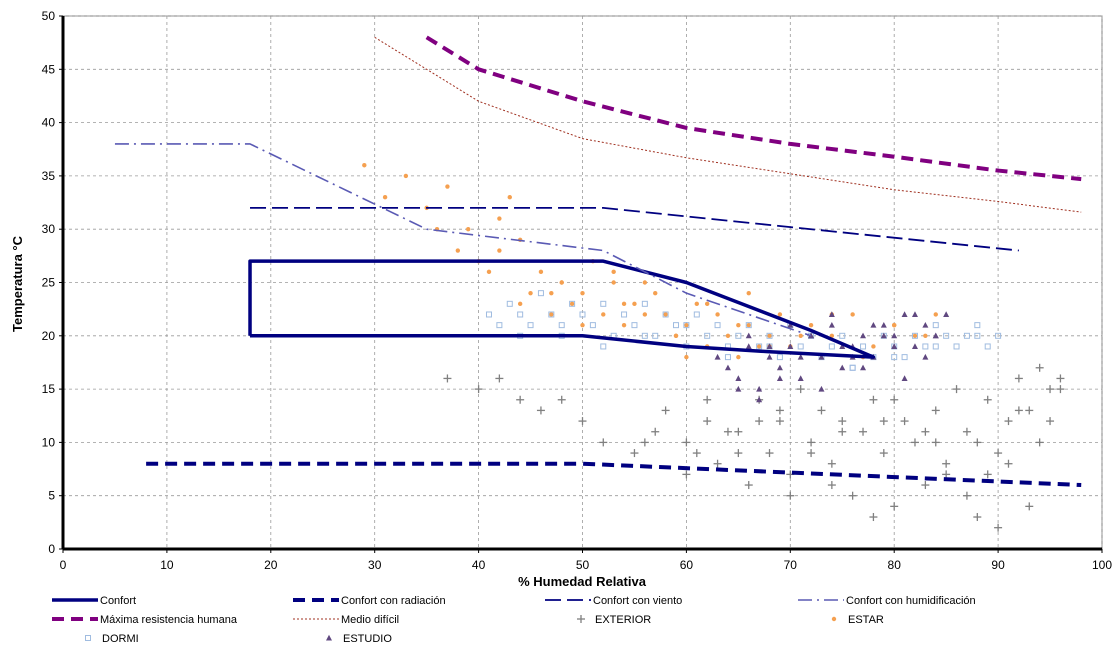 The image size is (1117, 652). Describe the element at coordinates (49, 229) in the screenshot. I see `y-tick-label: 30` at that location.